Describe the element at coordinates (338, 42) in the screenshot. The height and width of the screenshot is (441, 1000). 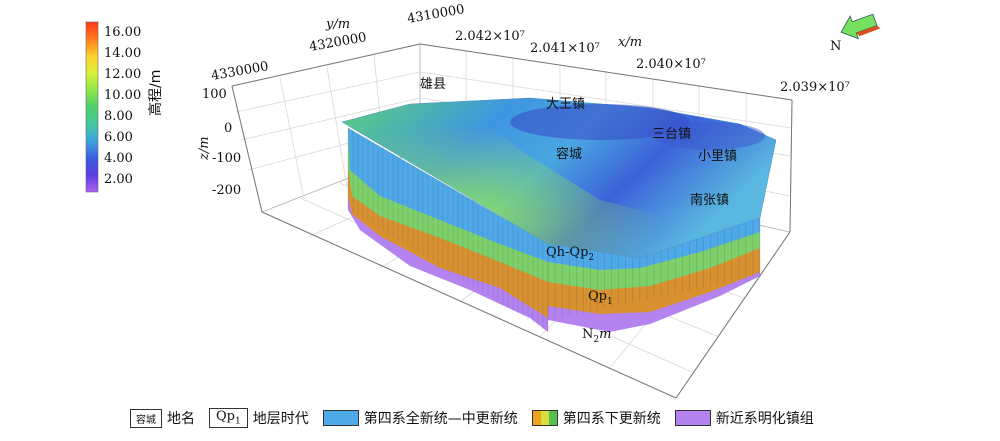
I see `y-tick: 4320000` at that location.